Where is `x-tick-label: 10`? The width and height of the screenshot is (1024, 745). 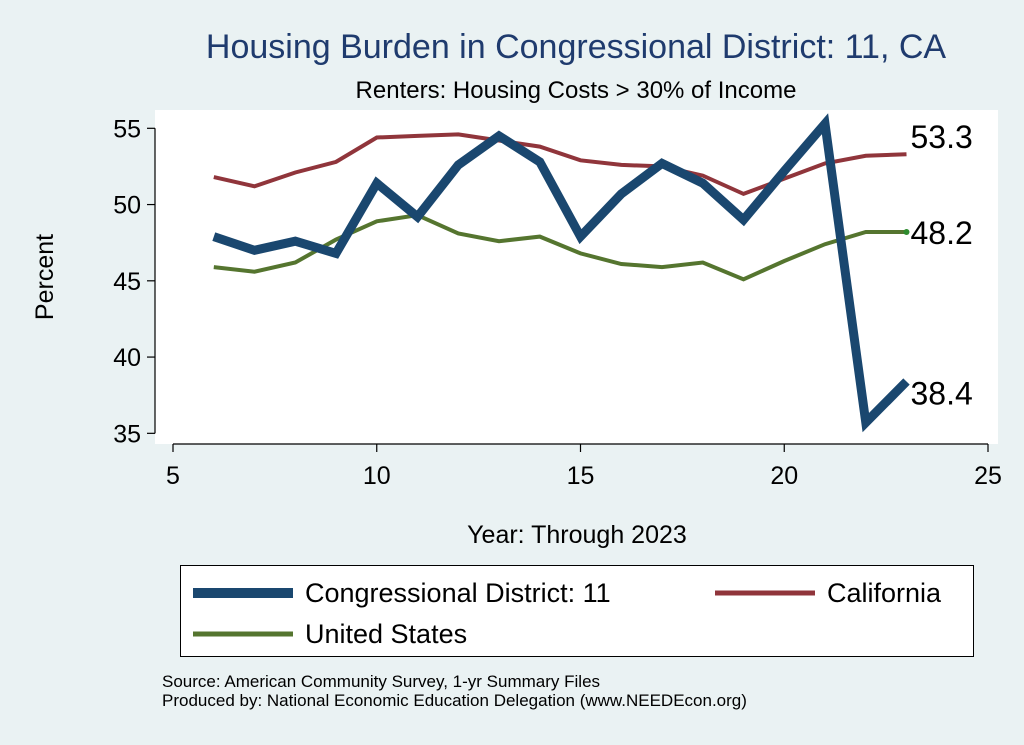
x-tick-label: 10 is located at coordinates (377, 476).